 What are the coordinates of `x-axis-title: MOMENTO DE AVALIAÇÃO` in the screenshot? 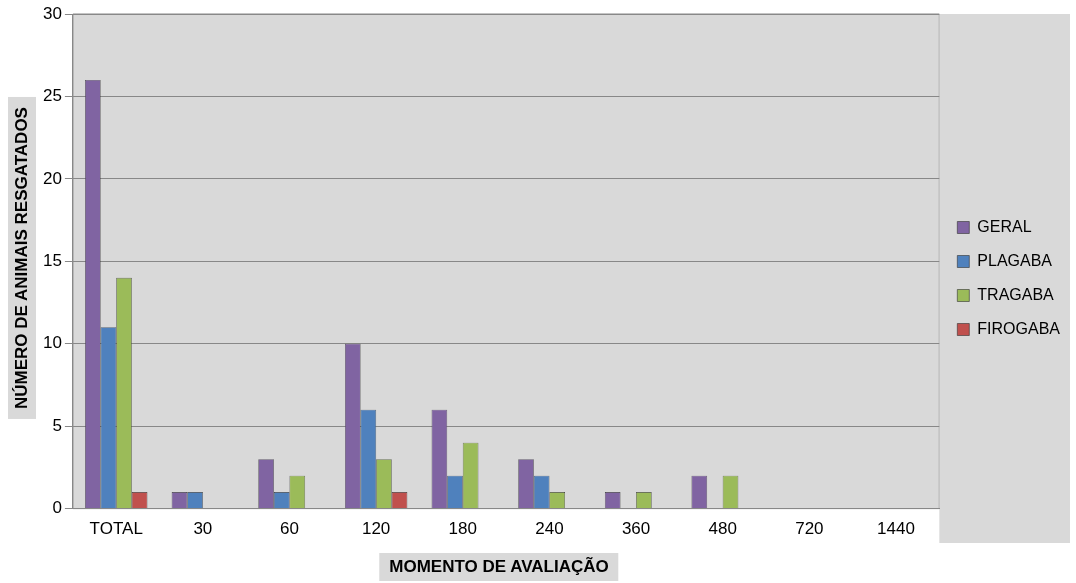 It's located at (499, 567).